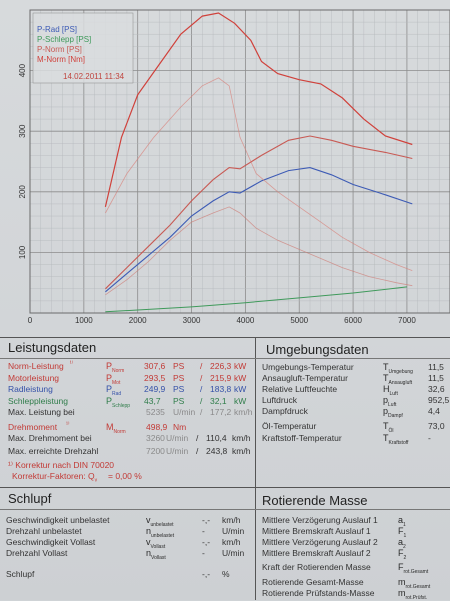  I want to click on umgebung-symbol-letter: H, so click(386, 389).